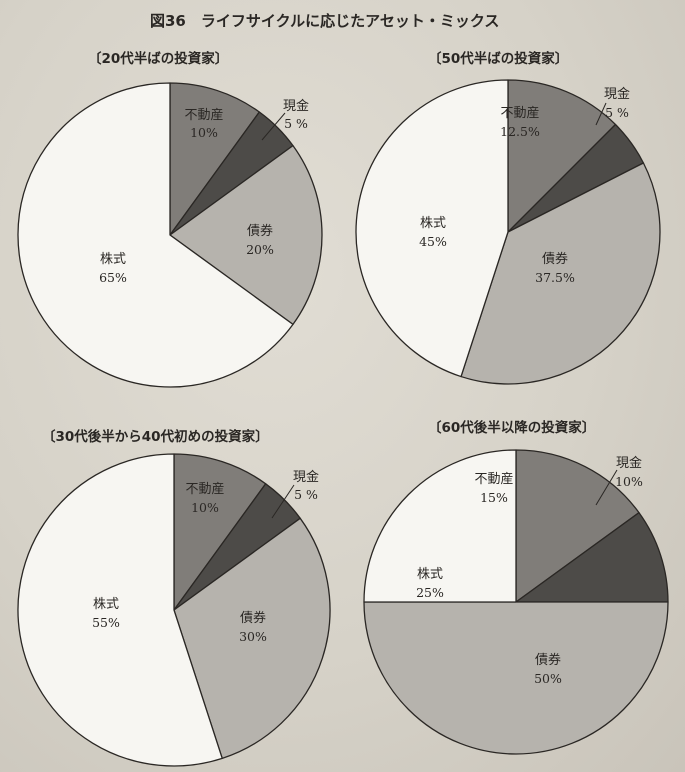  I want to click on slice-percent: 15%, so click(494, 497).